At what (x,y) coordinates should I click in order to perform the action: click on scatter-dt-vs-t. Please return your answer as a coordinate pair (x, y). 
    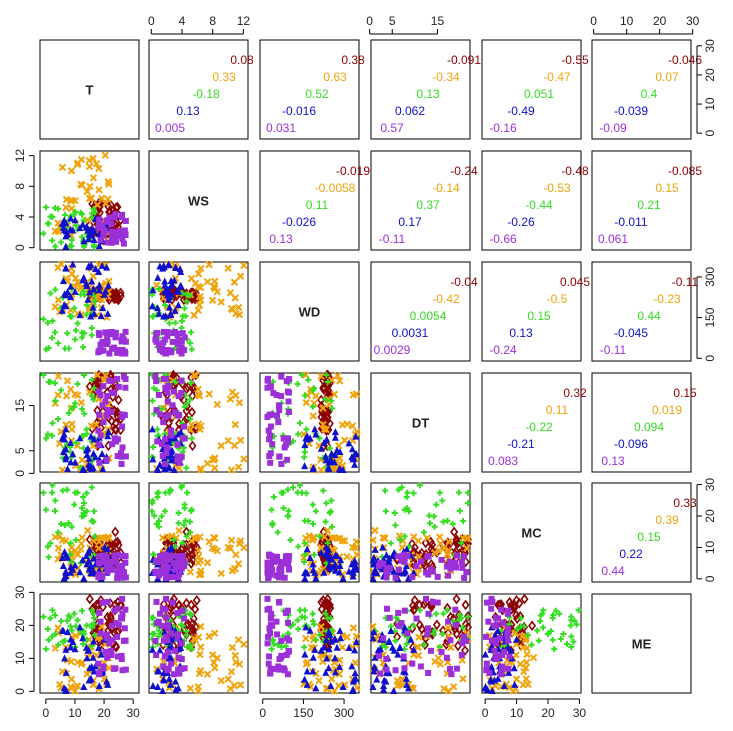
    Looking at the image, I should click on (84, 421).